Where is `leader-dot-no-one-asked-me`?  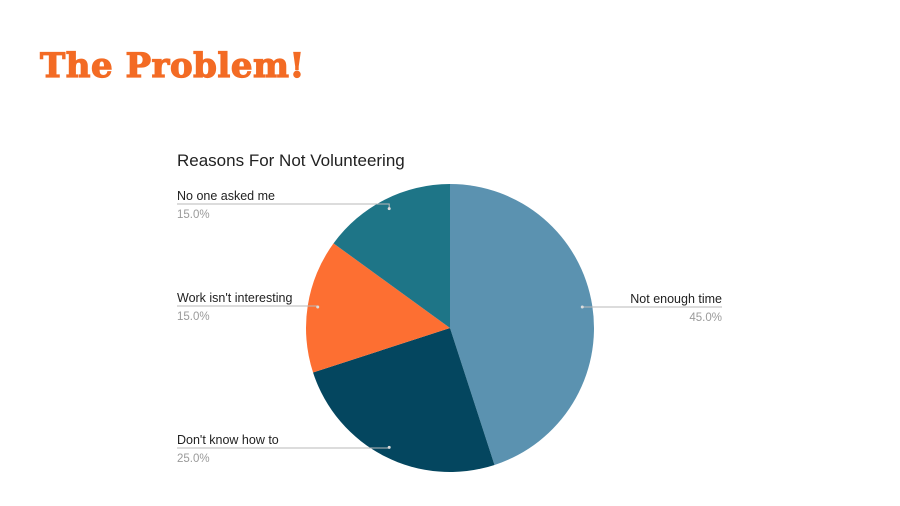
leader-dot-no-one-asked-me is located at coordinates (389, 209).